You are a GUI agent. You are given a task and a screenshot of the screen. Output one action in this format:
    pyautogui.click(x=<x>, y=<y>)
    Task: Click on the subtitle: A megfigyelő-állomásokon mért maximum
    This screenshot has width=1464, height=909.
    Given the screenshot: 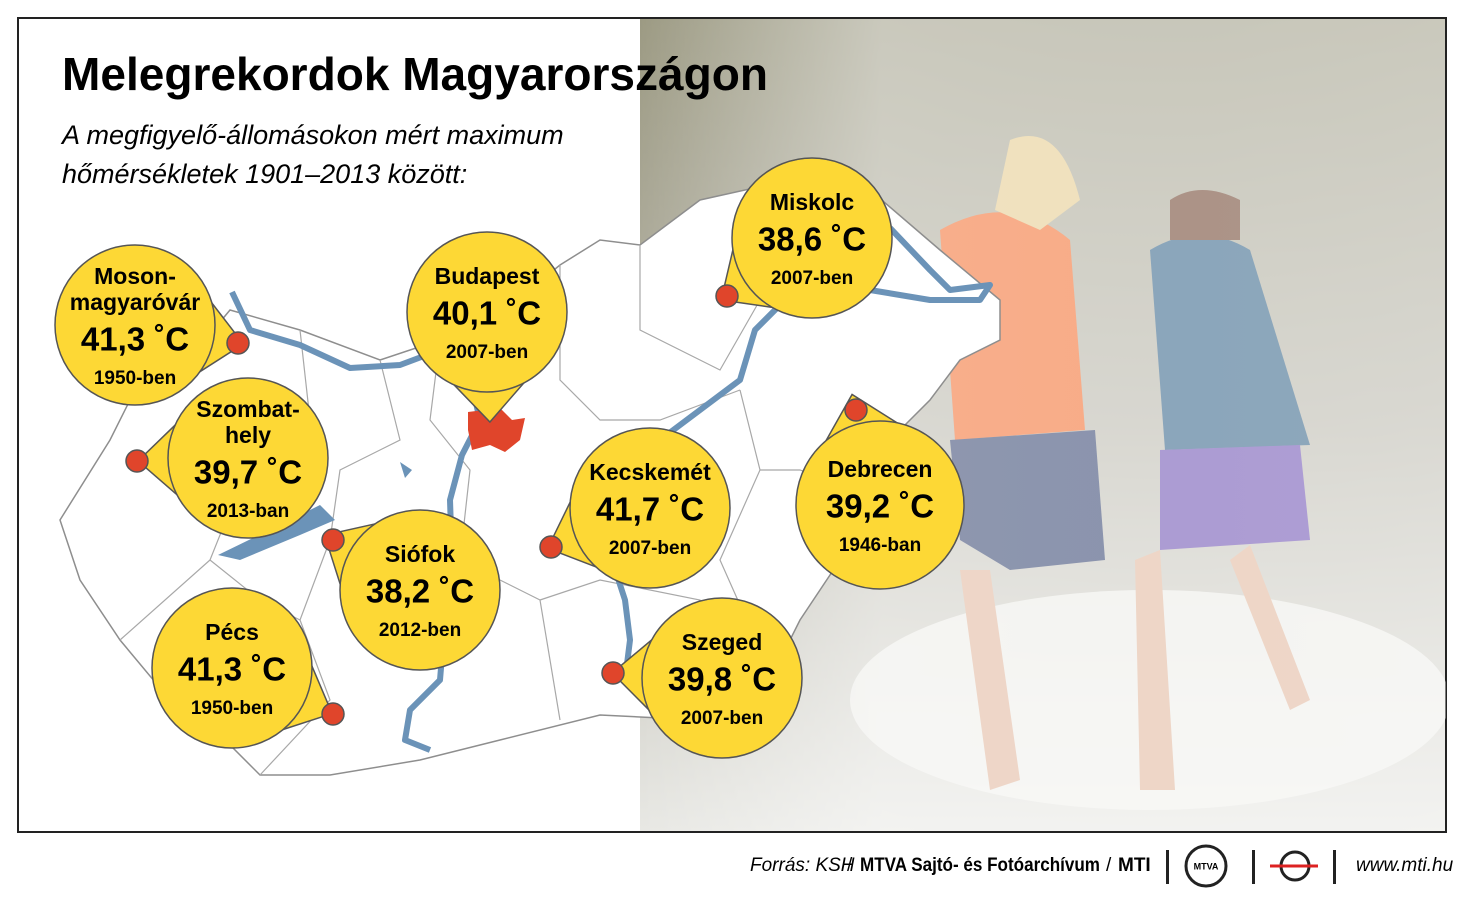 What is the action you would take?
    pyautogui.click(x=312, y=135)
    